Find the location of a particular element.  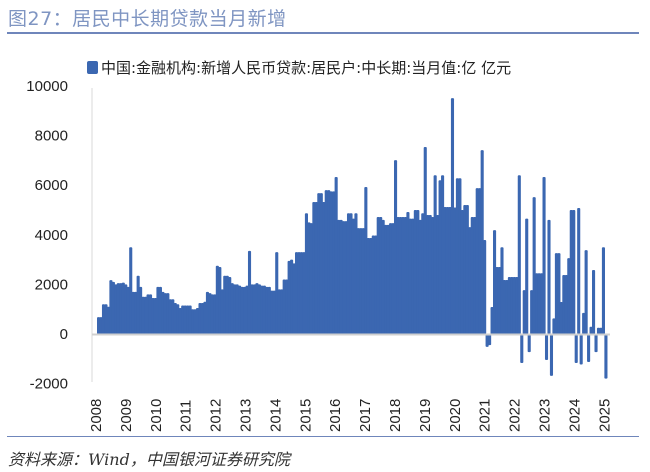

x-tick-label: 2008 is located at coordinates (96, 415).